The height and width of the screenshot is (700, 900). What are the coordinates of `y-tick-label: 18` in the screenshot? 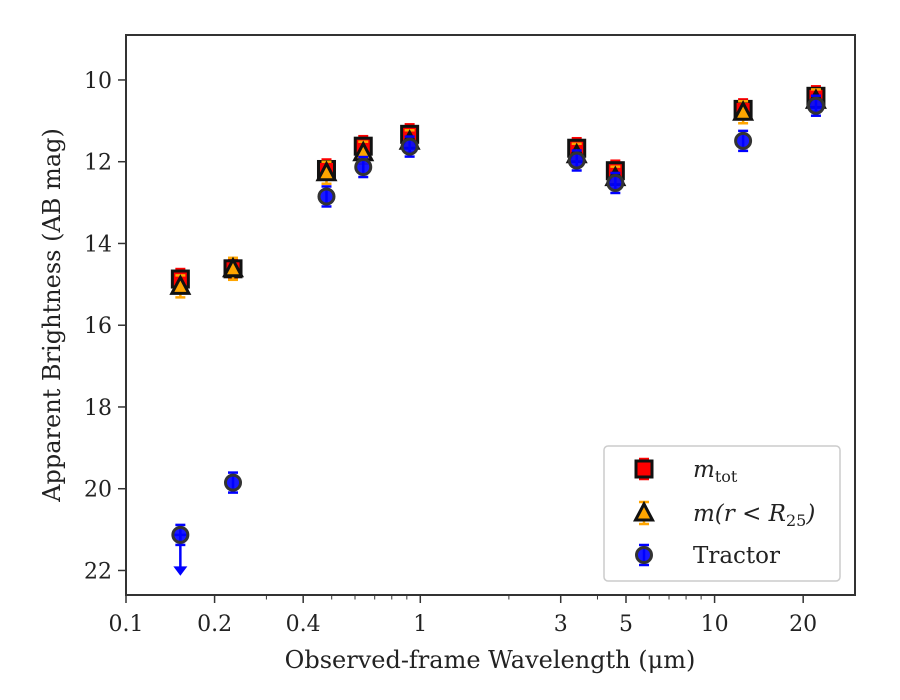 It's located at (98, 408).